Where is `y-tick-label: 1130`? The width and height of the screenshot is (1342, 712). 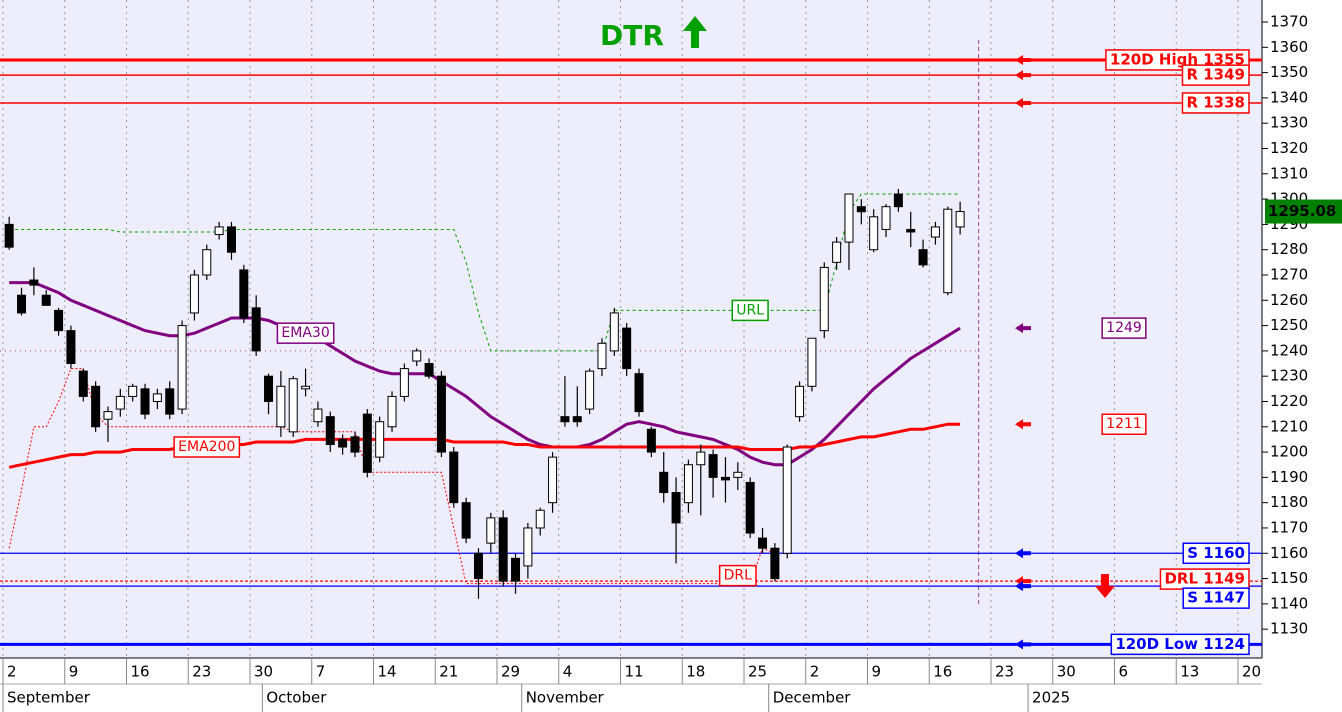
y-tick-label: 1130 is located at coordinates (1289, 629).